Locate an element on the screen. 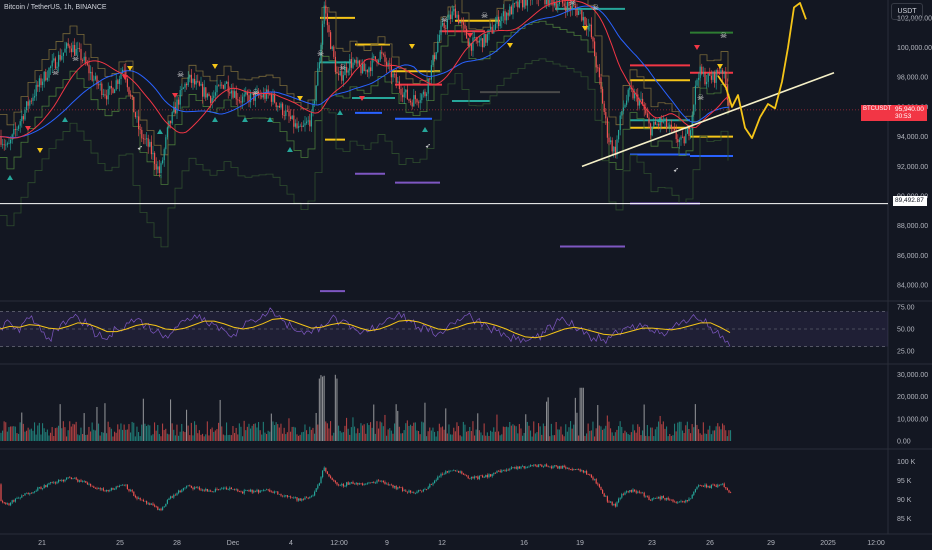  trendline is located at coordinates (708, 120).